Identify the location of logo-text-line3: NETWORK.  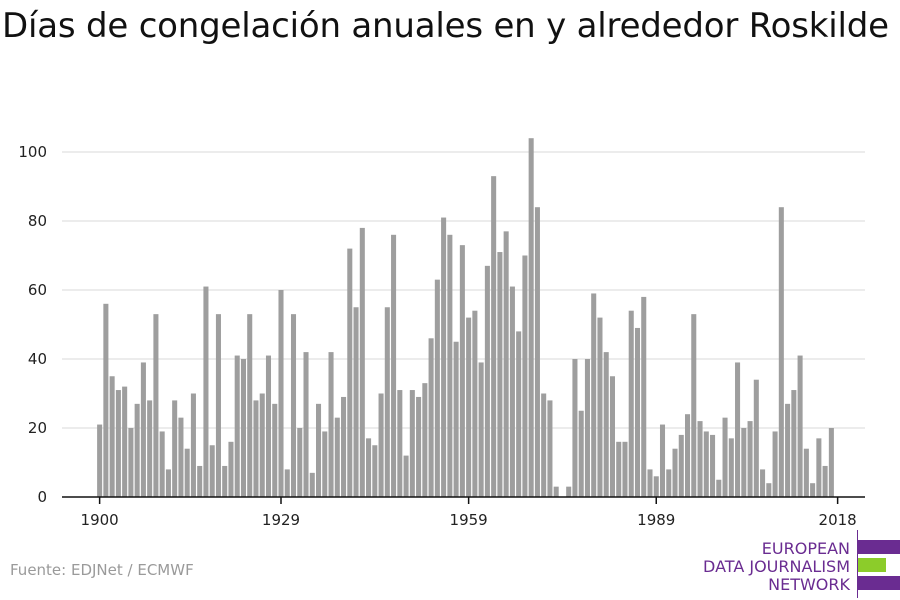
(809, 584).